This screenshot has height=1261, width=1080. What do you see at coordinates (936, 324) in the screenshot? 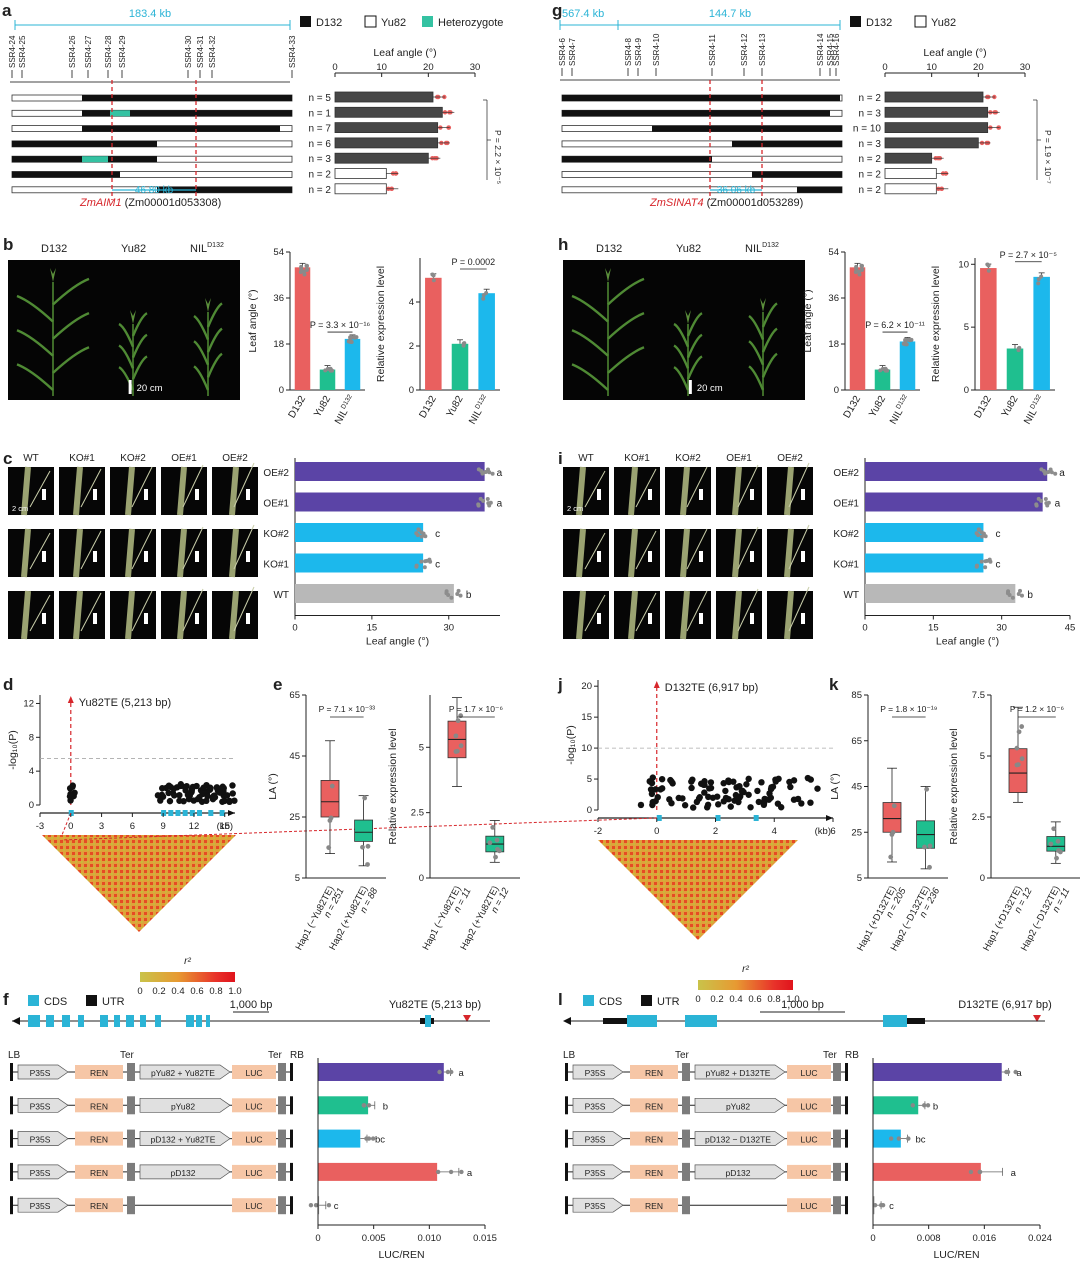
I see `y-axis-title: Relative expression level` at bounding box center [936, 324].